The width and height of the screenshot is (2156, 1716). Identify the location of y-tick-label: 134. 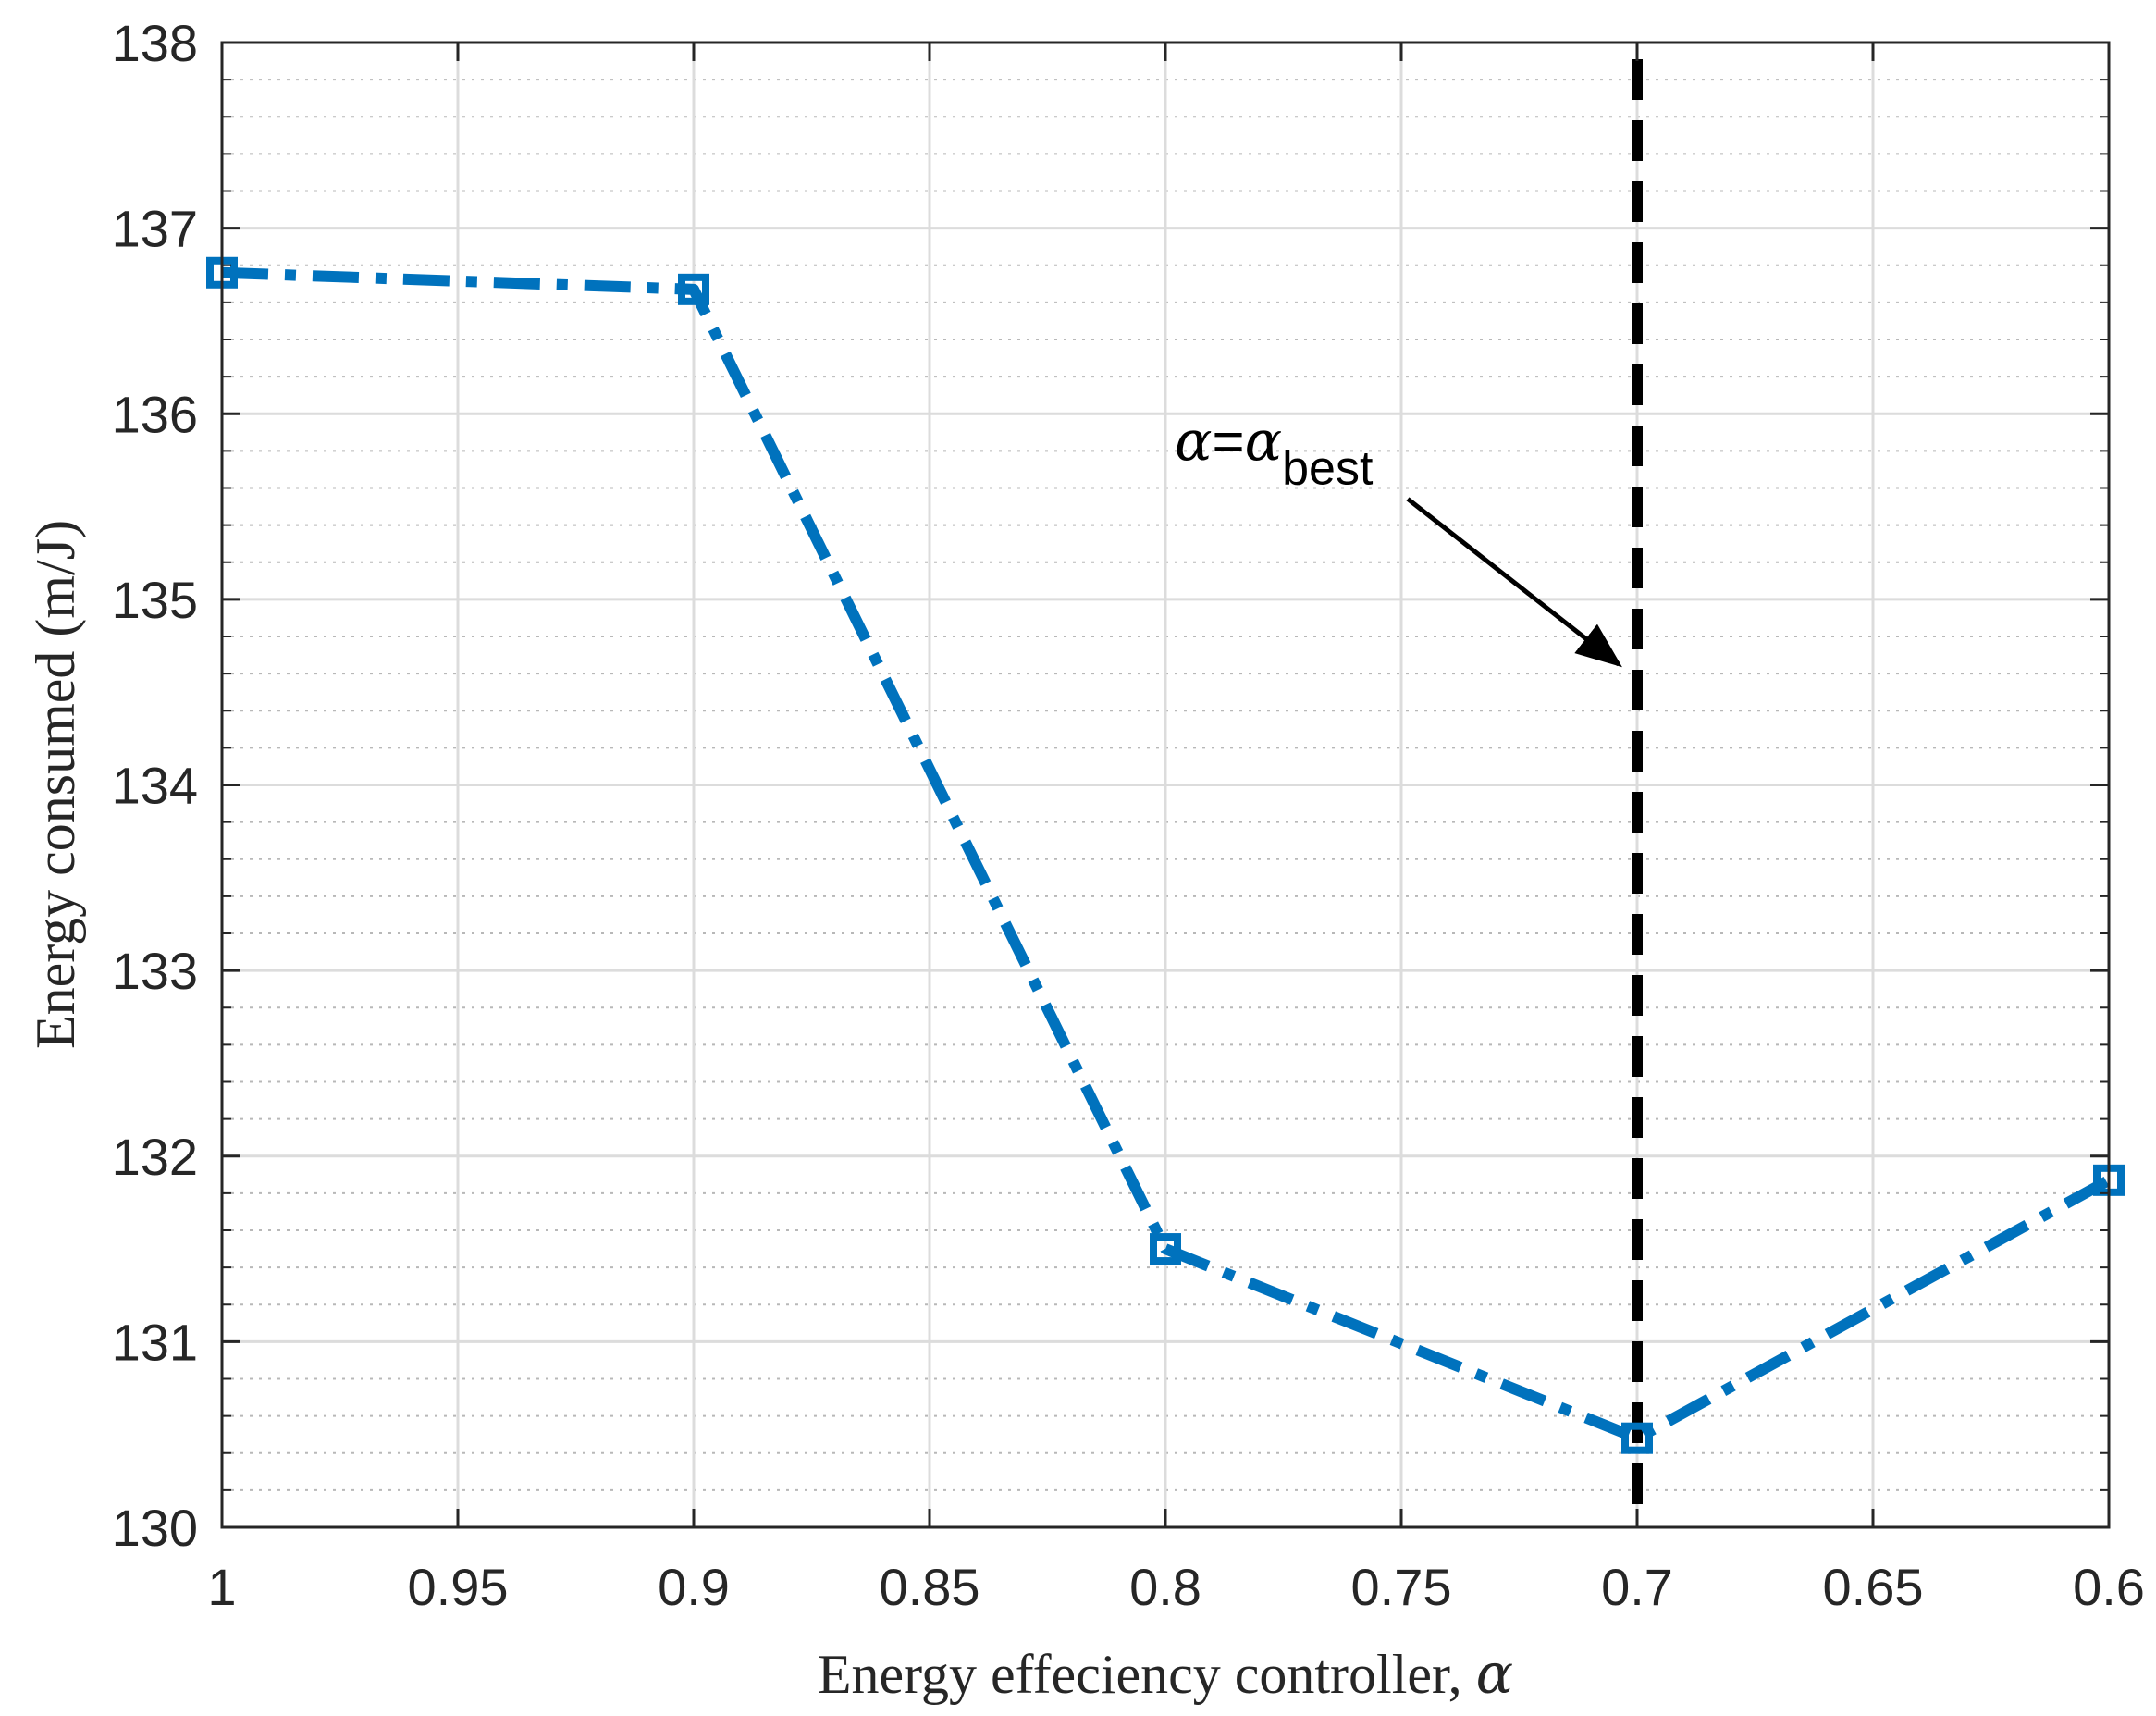
(155, 786).